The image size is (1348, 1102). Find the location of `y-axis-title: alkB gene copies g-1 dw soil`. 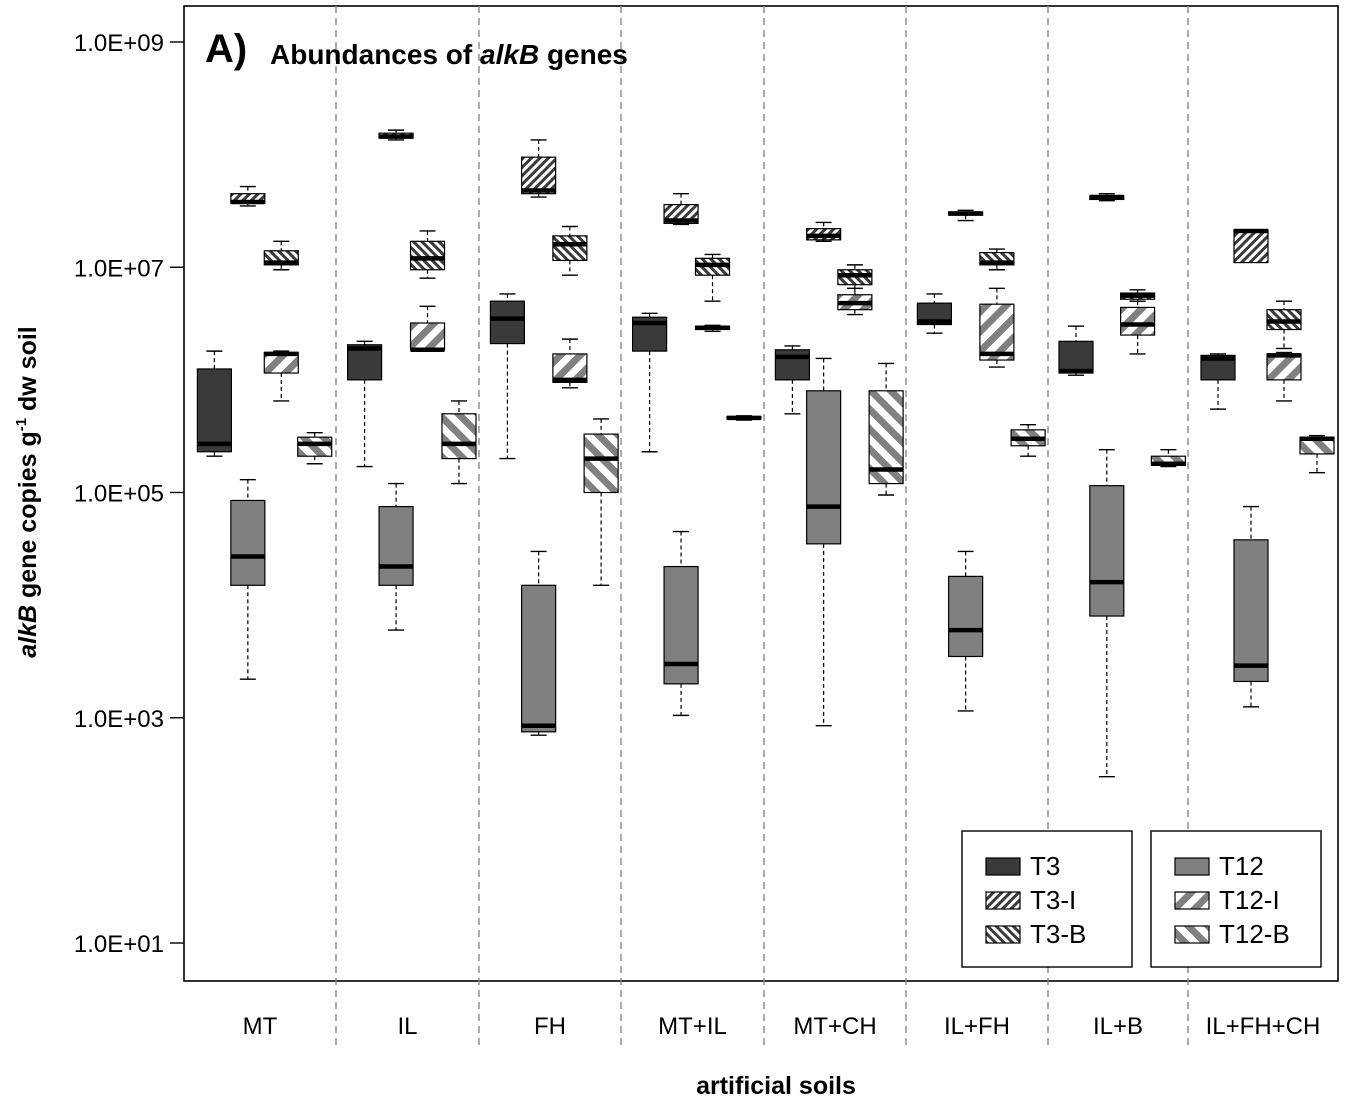

y-axis-title: alkB gene copies g-1 dw soil is located at coordinates (27, 492).